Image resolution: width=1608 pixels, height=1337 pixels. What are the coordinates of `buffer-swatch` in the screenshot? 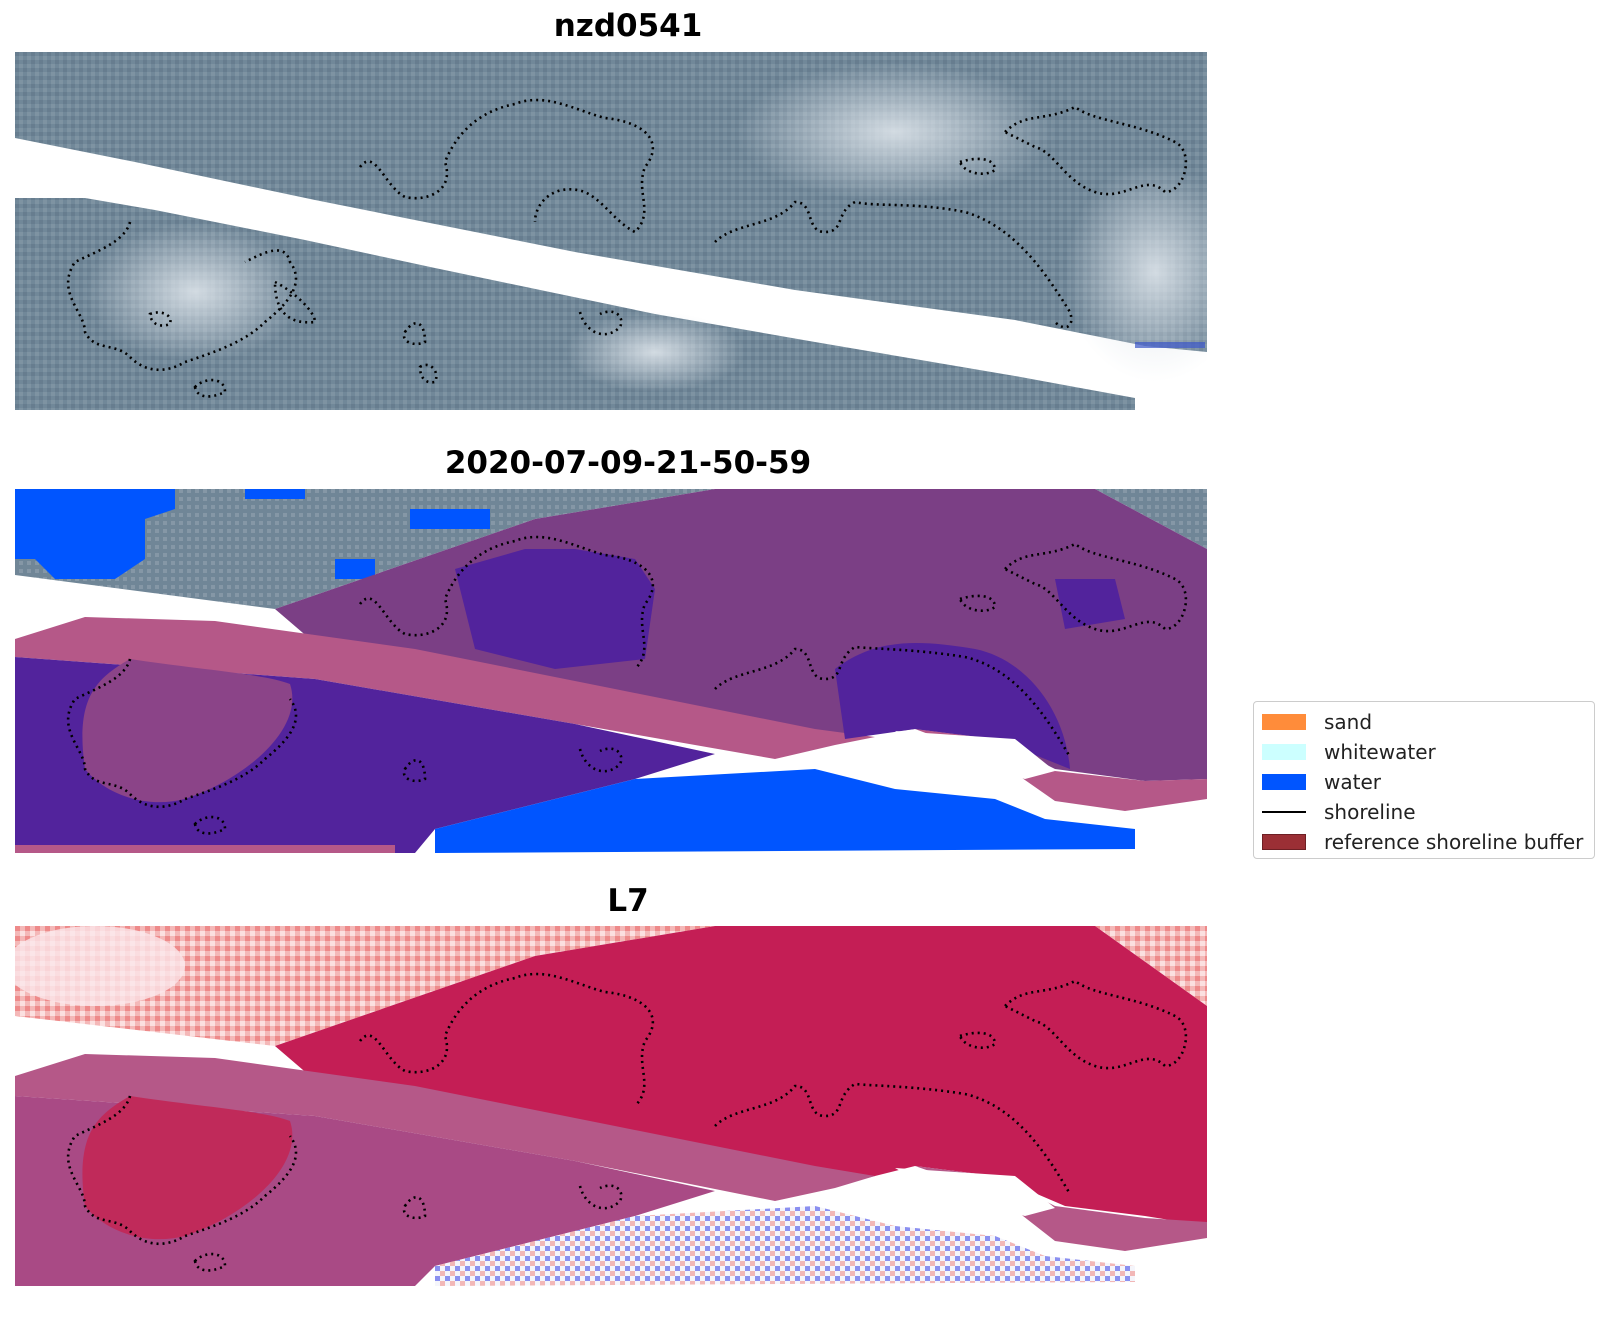 It's located at (1284, 842).